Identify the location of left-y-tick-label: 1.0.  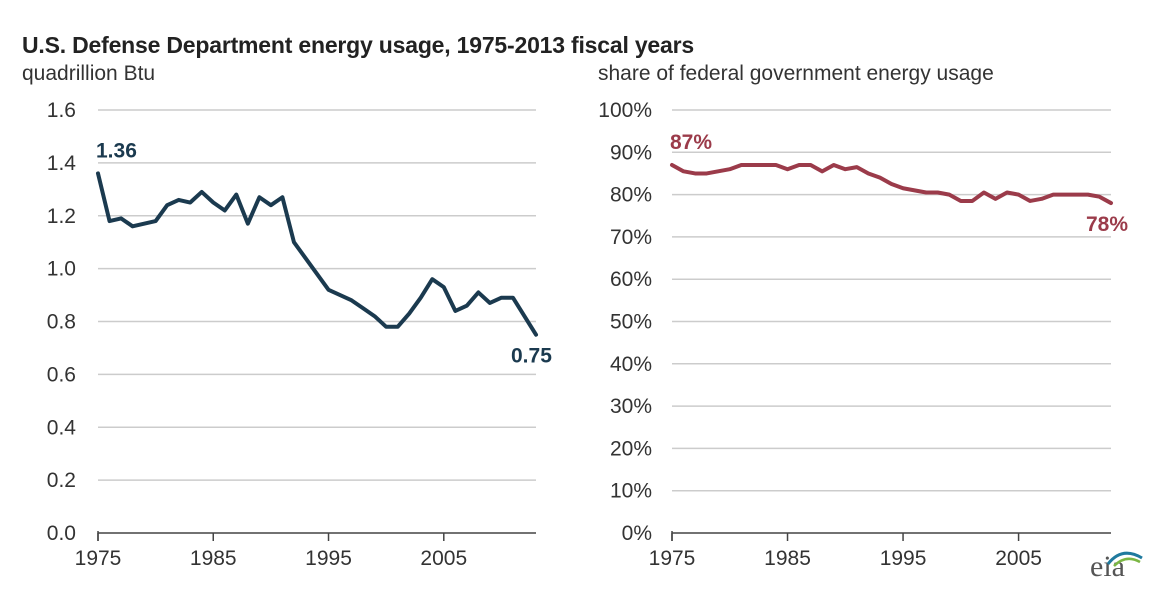
(61, 269).